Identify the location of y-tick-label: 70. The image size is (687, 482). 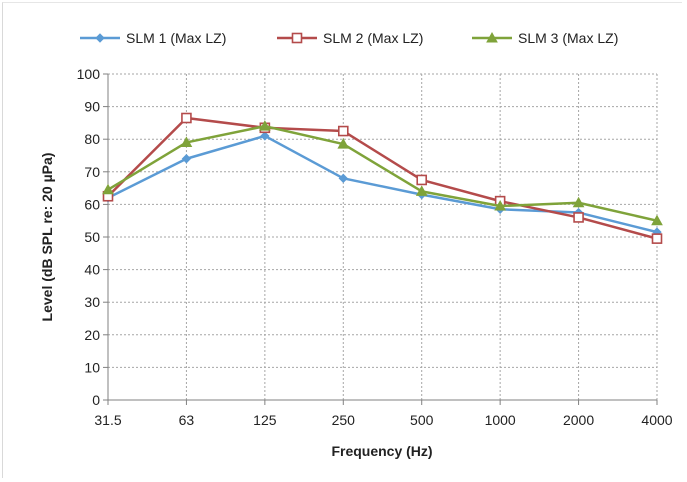
(92, 172).